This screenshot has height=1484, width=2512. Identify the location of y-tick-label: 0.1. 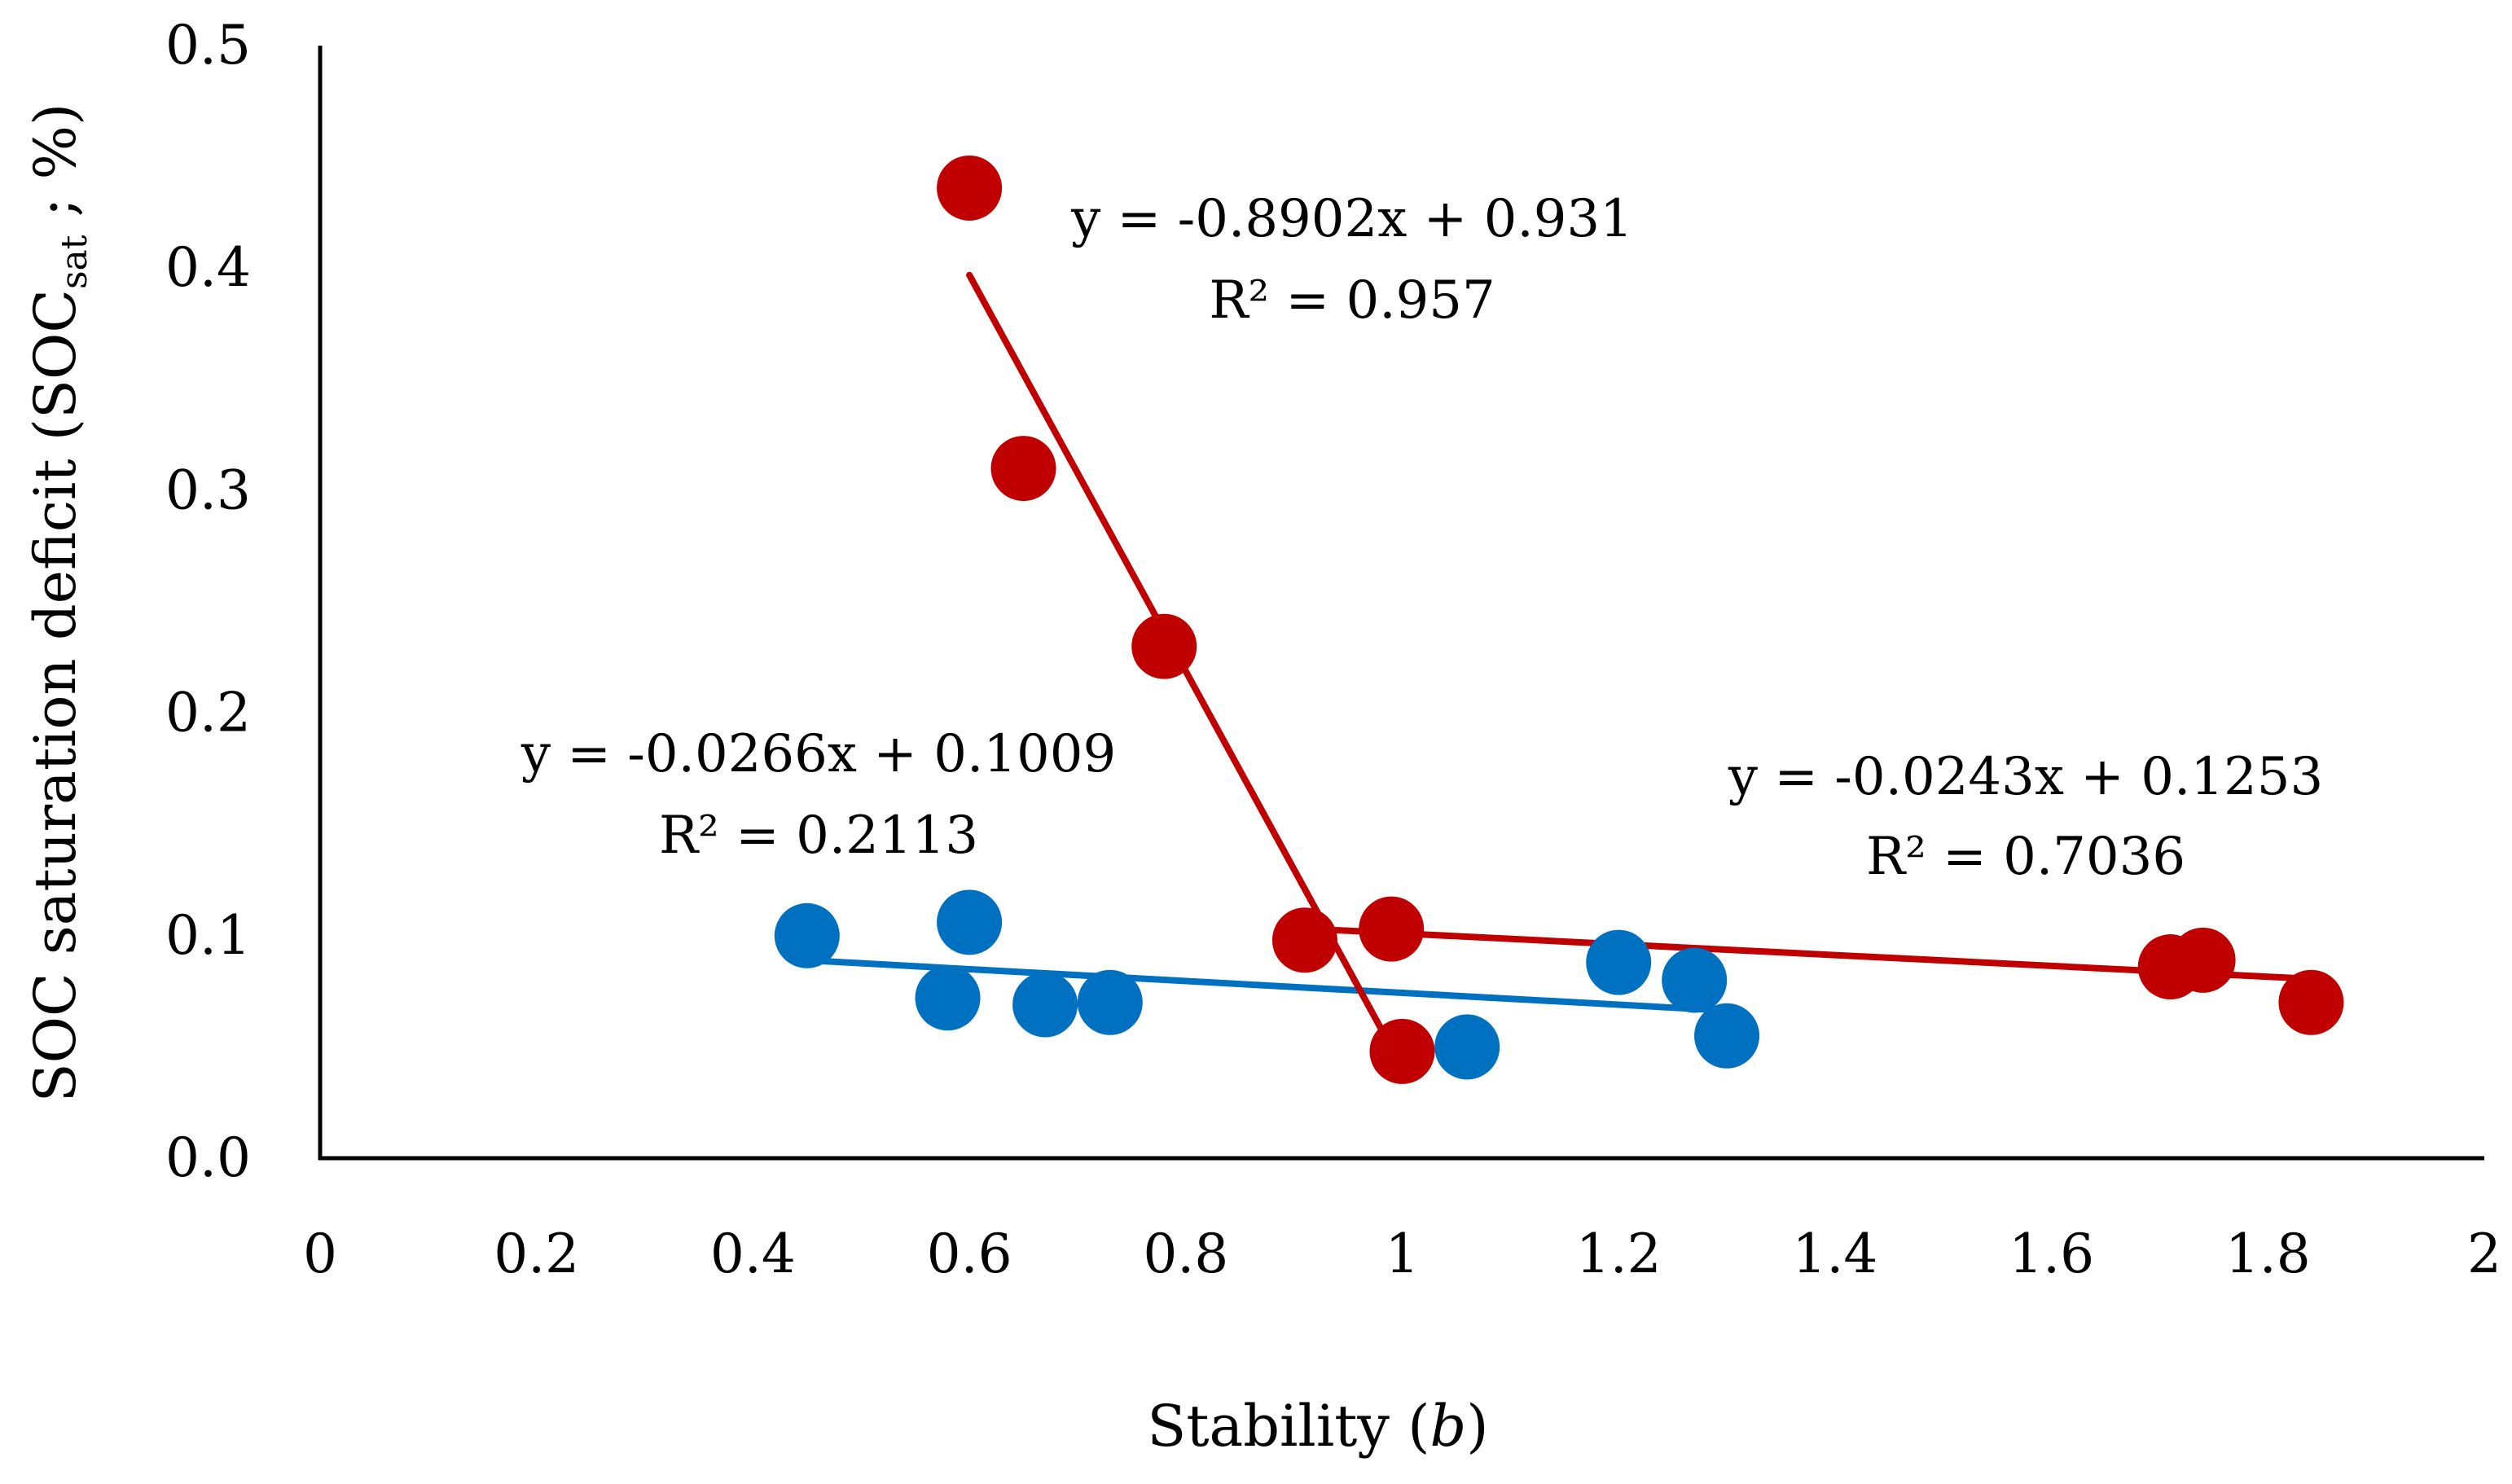
(208, 935).